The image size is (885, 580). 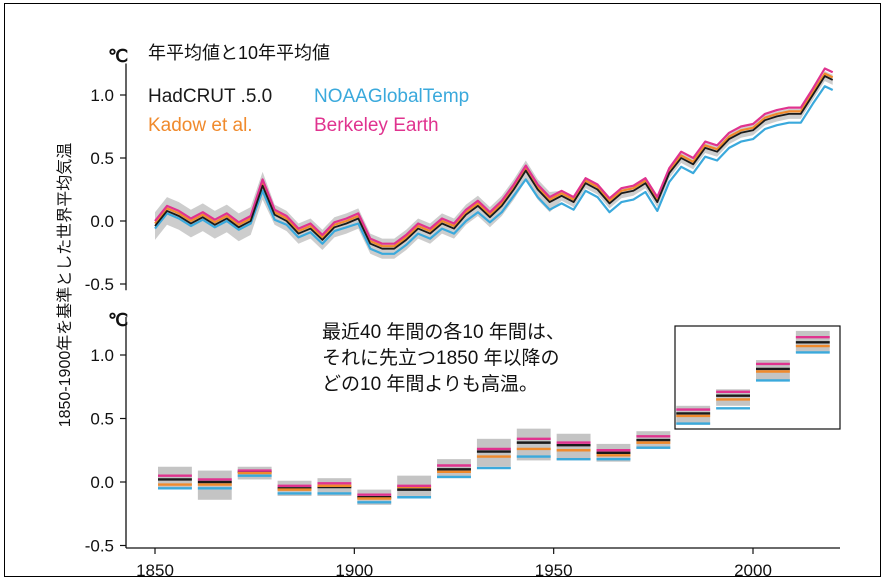 What do you see at coordinates (155, 570) in the screenshot?
I see `x-tick-label: 1850` at bounding box center [155, 570].